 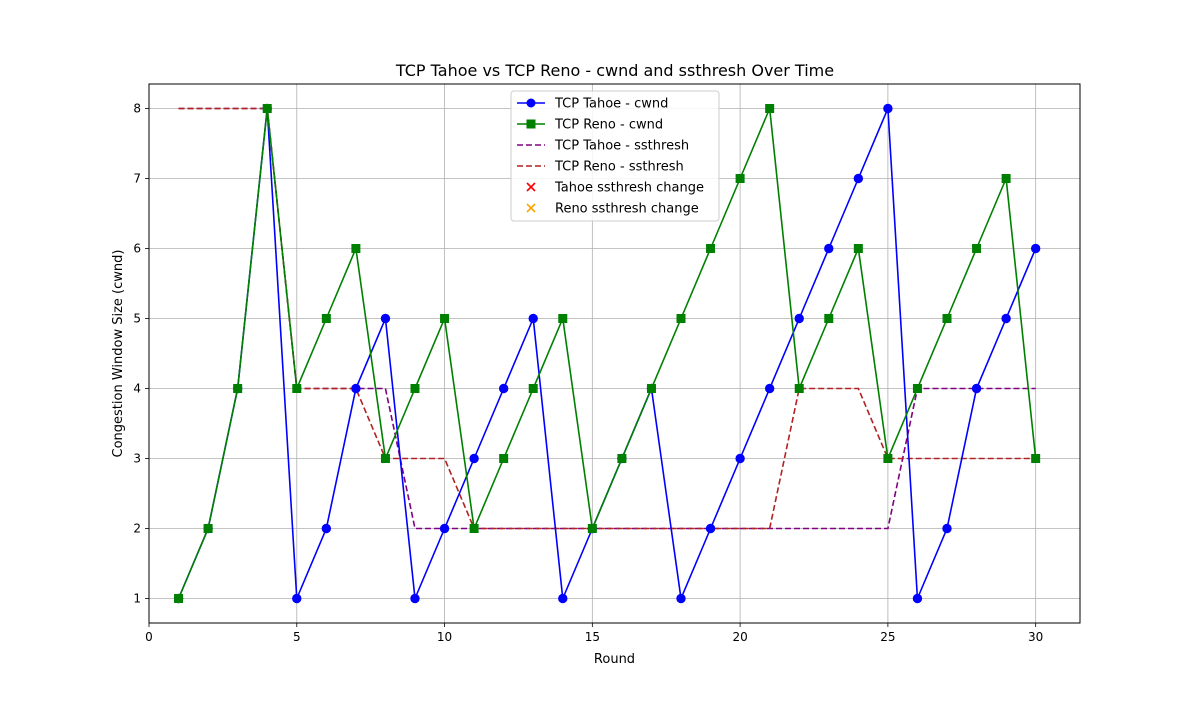 I want to click on y-tick-label: 5, so click(x=137, y=319).